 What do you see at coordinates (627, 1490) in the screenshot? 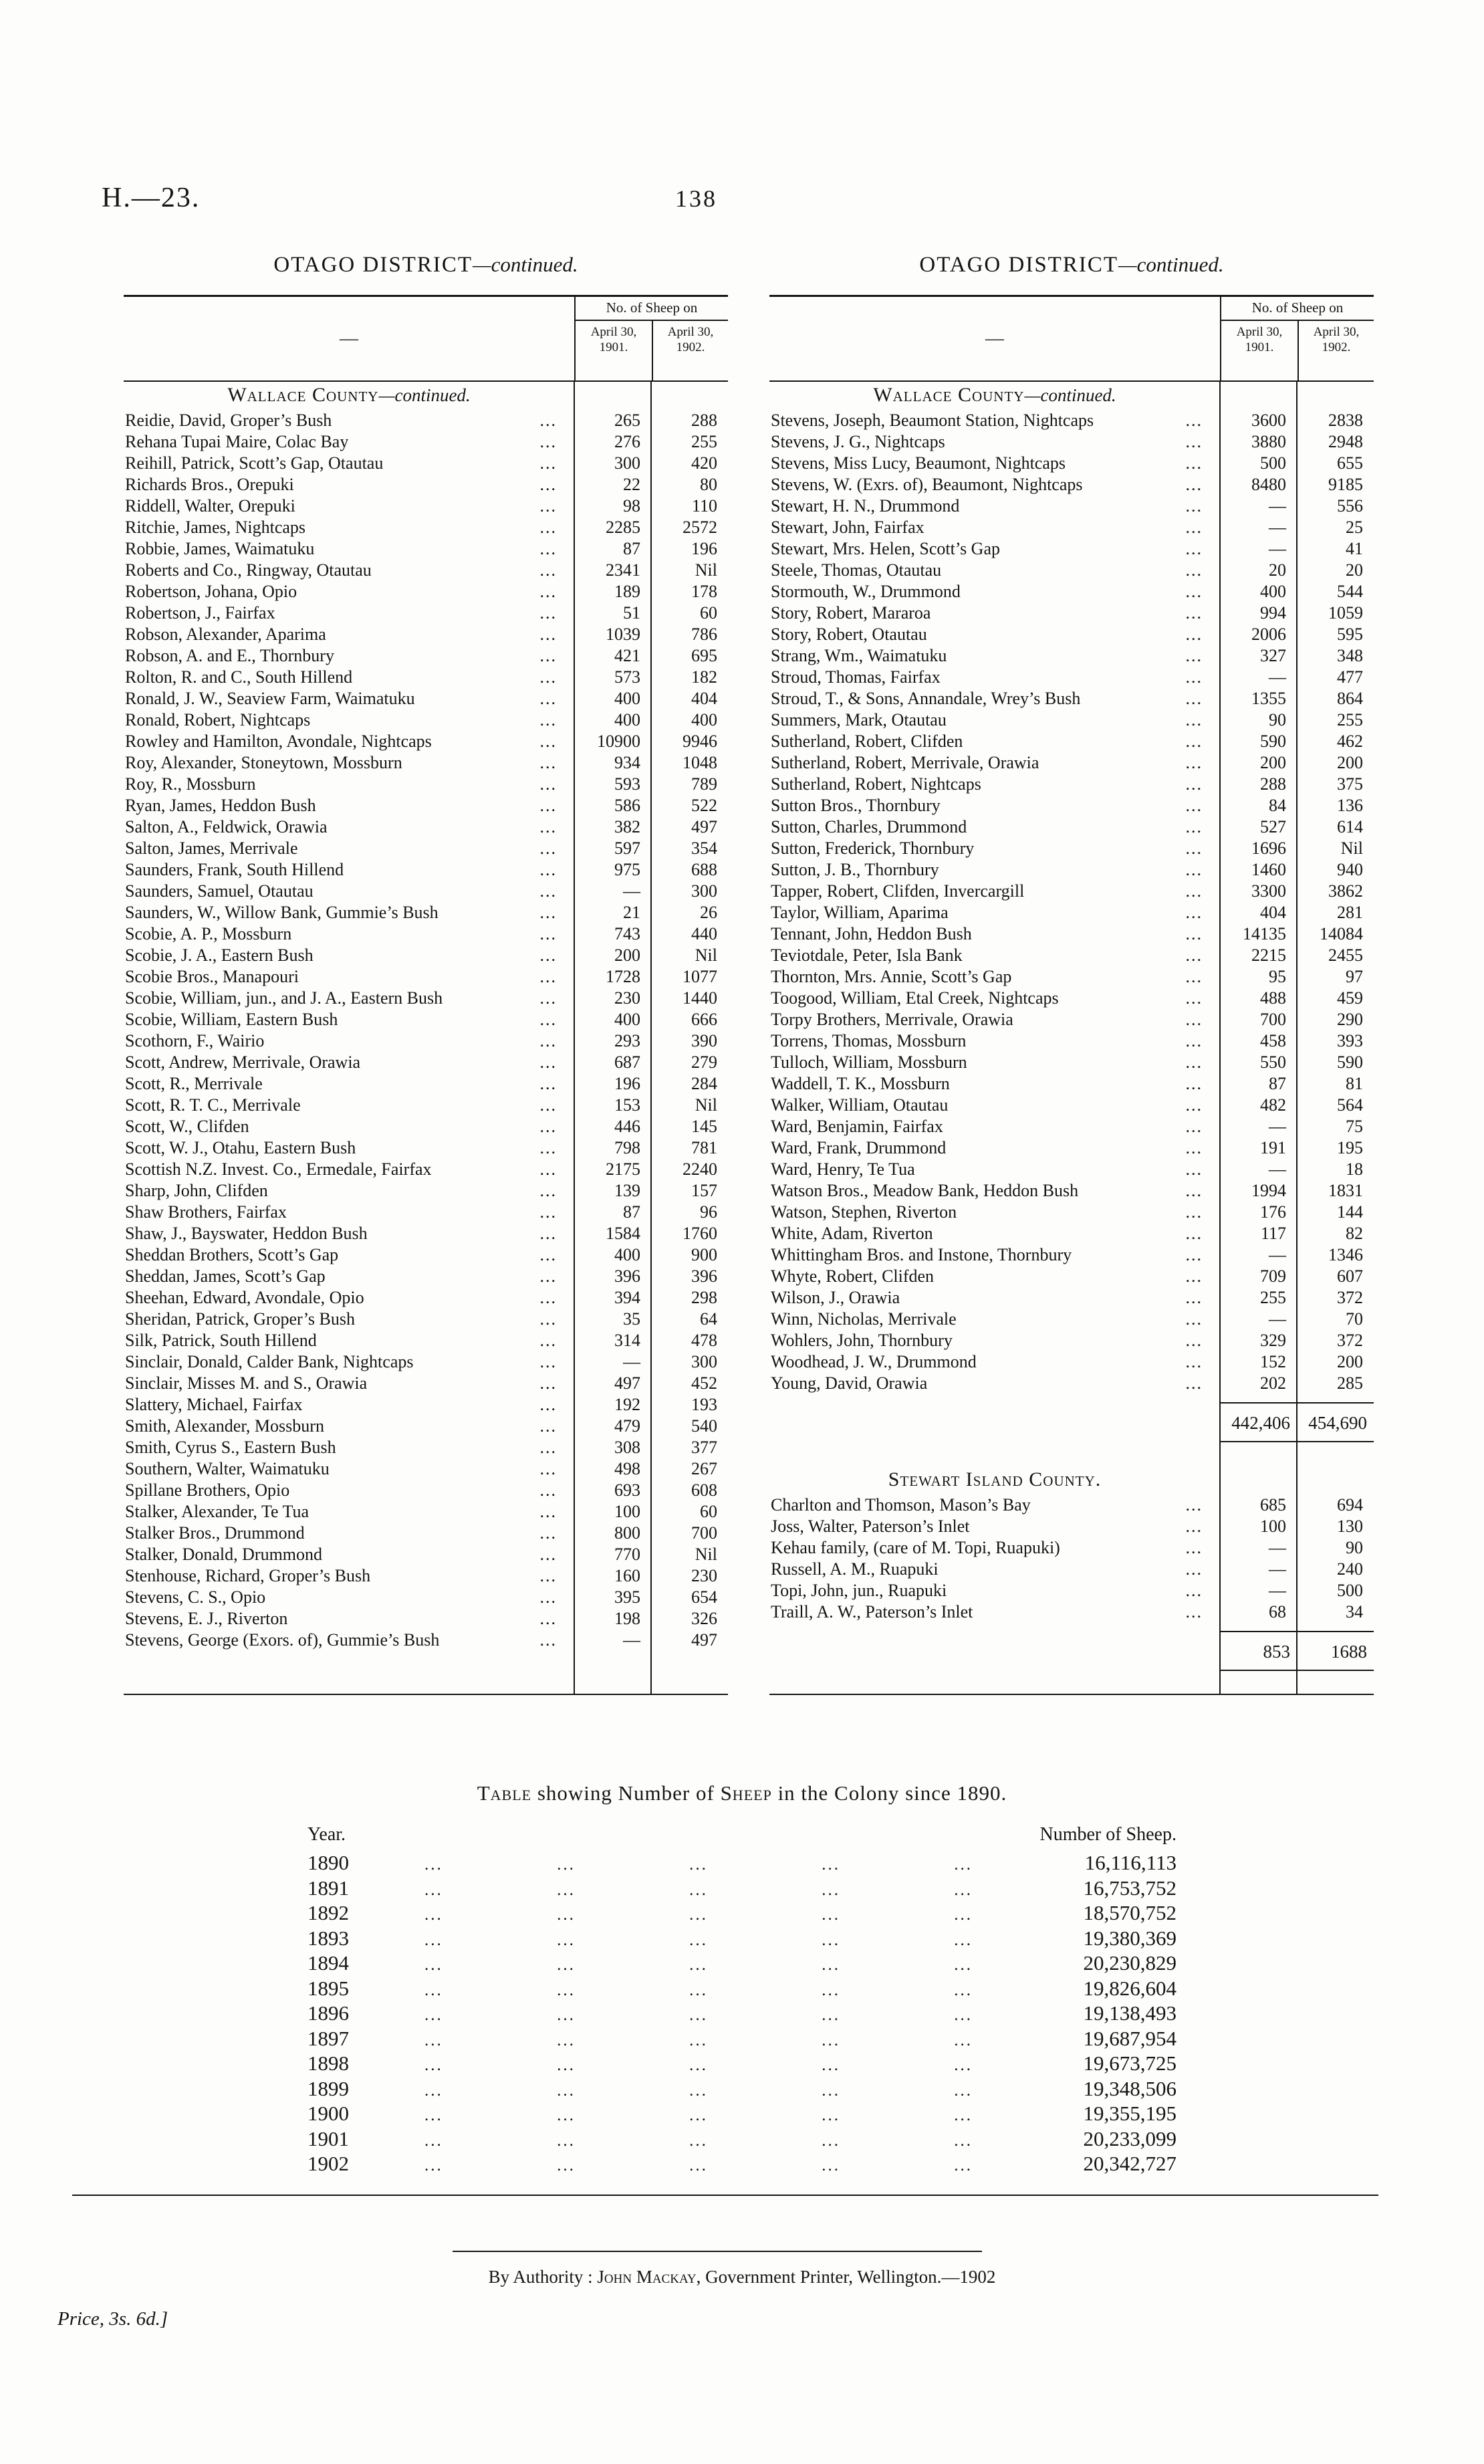
I see `sheep-1901-value: 693` at bounding box center [627, 1490].